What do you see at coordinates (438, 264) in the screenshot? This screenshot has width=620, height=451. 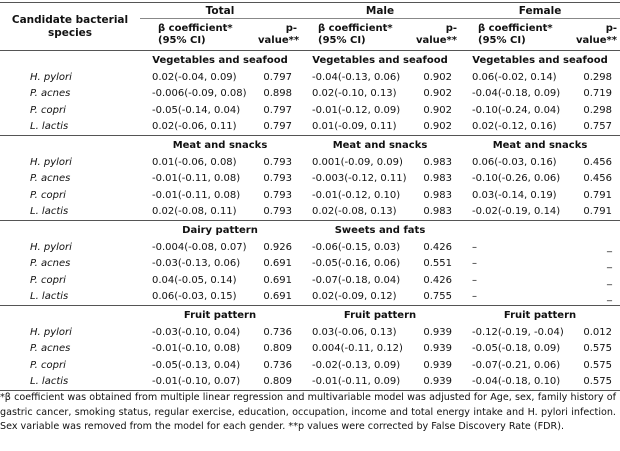 I see `p-value-cell: 0.551` at bounding box center [438, 264].